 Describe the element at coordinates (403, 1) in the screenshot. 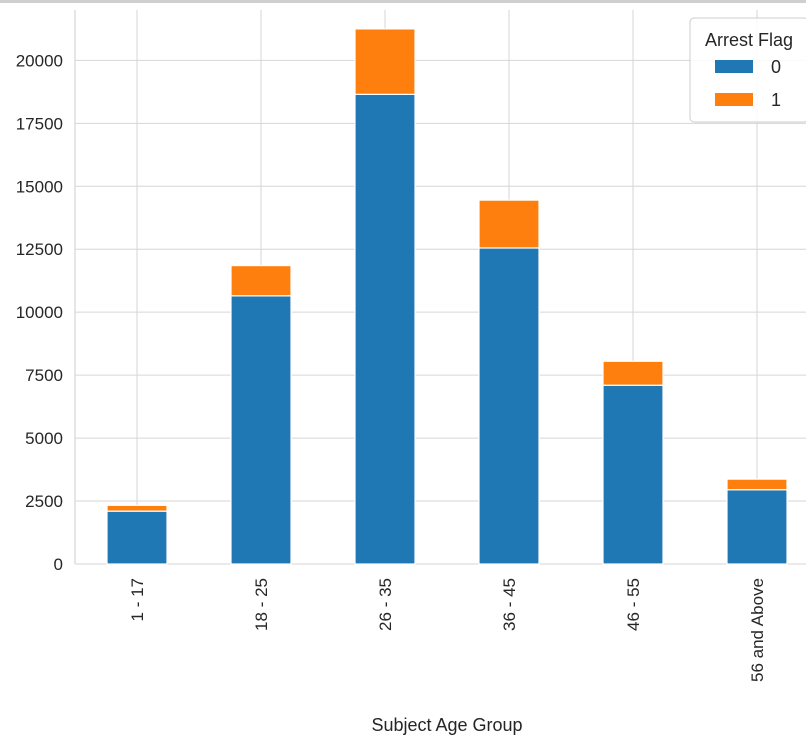

I see `top-border` at that location.